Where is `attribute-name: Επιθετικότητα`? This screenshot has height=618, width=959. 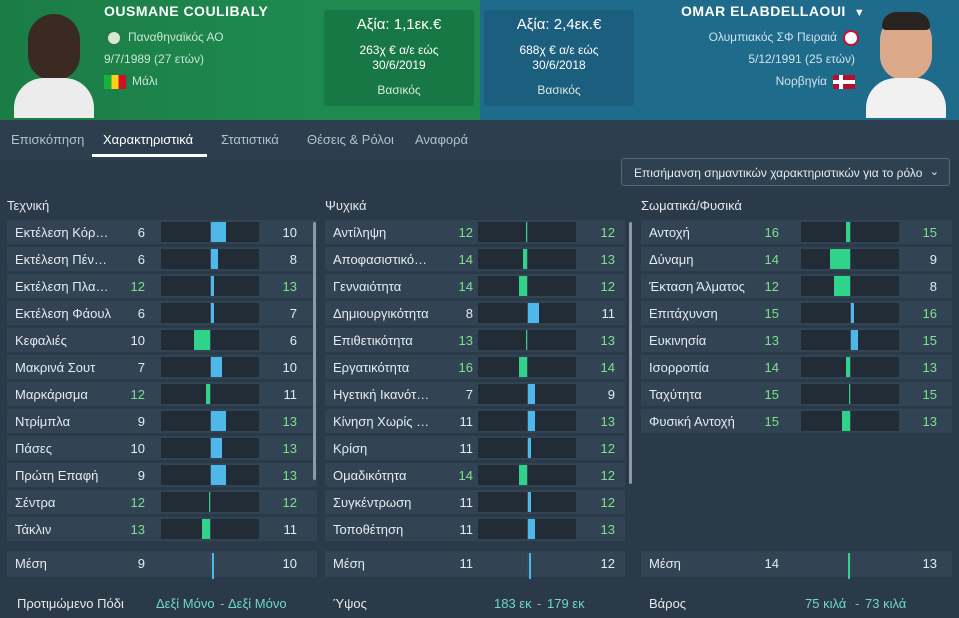 attribute-name: Επιθετικότητα is located at coordinates (373, 340).